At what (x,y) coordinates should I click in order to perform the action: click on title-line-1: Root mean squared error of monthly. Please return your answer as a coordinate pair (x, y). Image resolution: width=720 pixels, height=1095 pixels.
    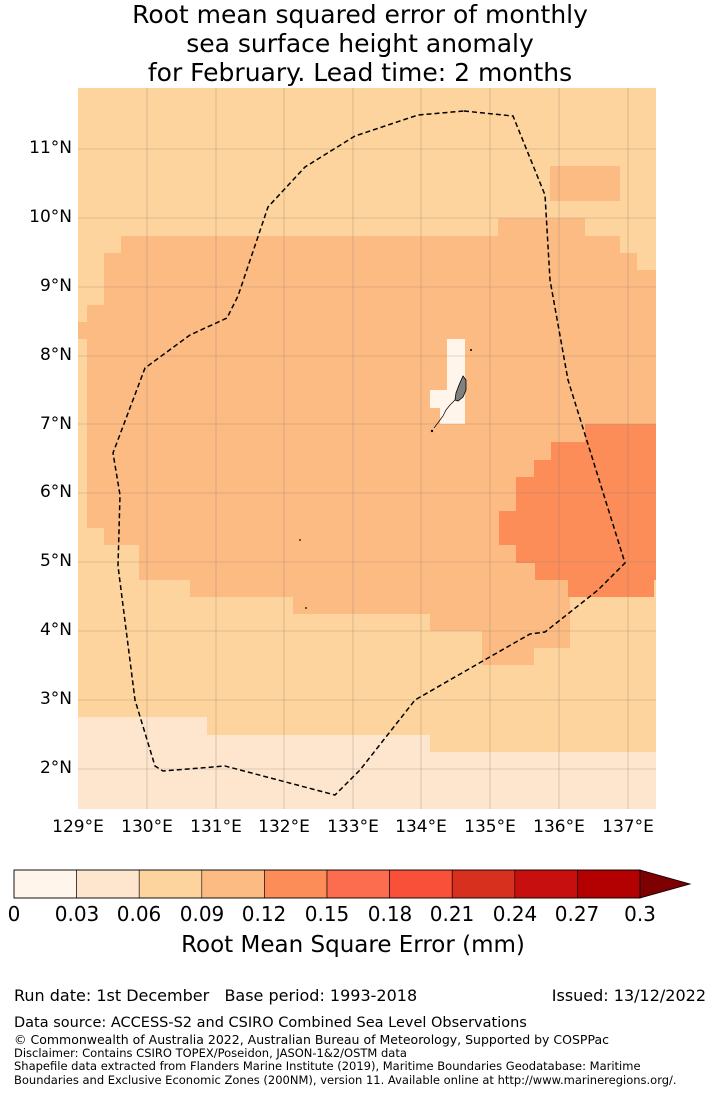
    Looking at the image, I should click on (360, 14).